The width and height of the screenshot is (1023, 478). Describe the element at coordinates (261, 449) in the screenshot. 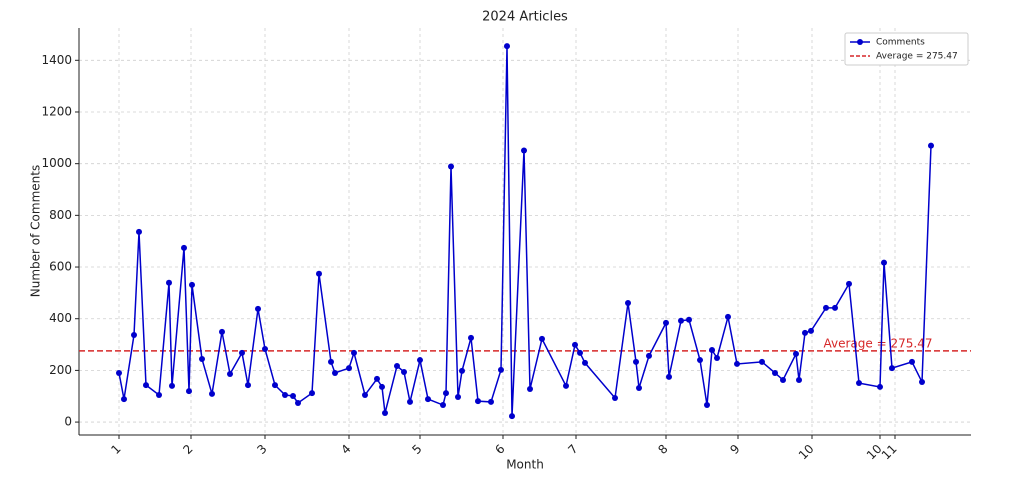

I see `x-tick-label: 3` at that location.